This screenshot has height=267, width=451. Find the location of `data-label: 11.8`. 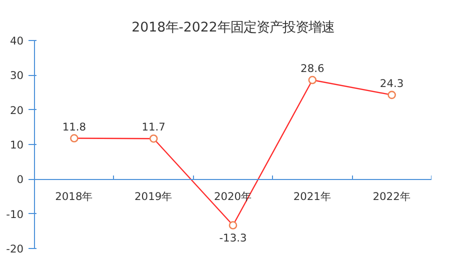

data-label: 11.8 is located at coordinates (74, 127).